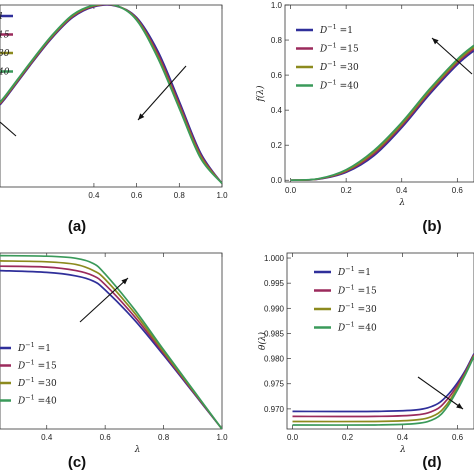 The image size is (474, 474). What do you see at coordinates (274, 283) in the screenshot?
I see `y-tick-label: 0.995` at bounding box center [274, 283].